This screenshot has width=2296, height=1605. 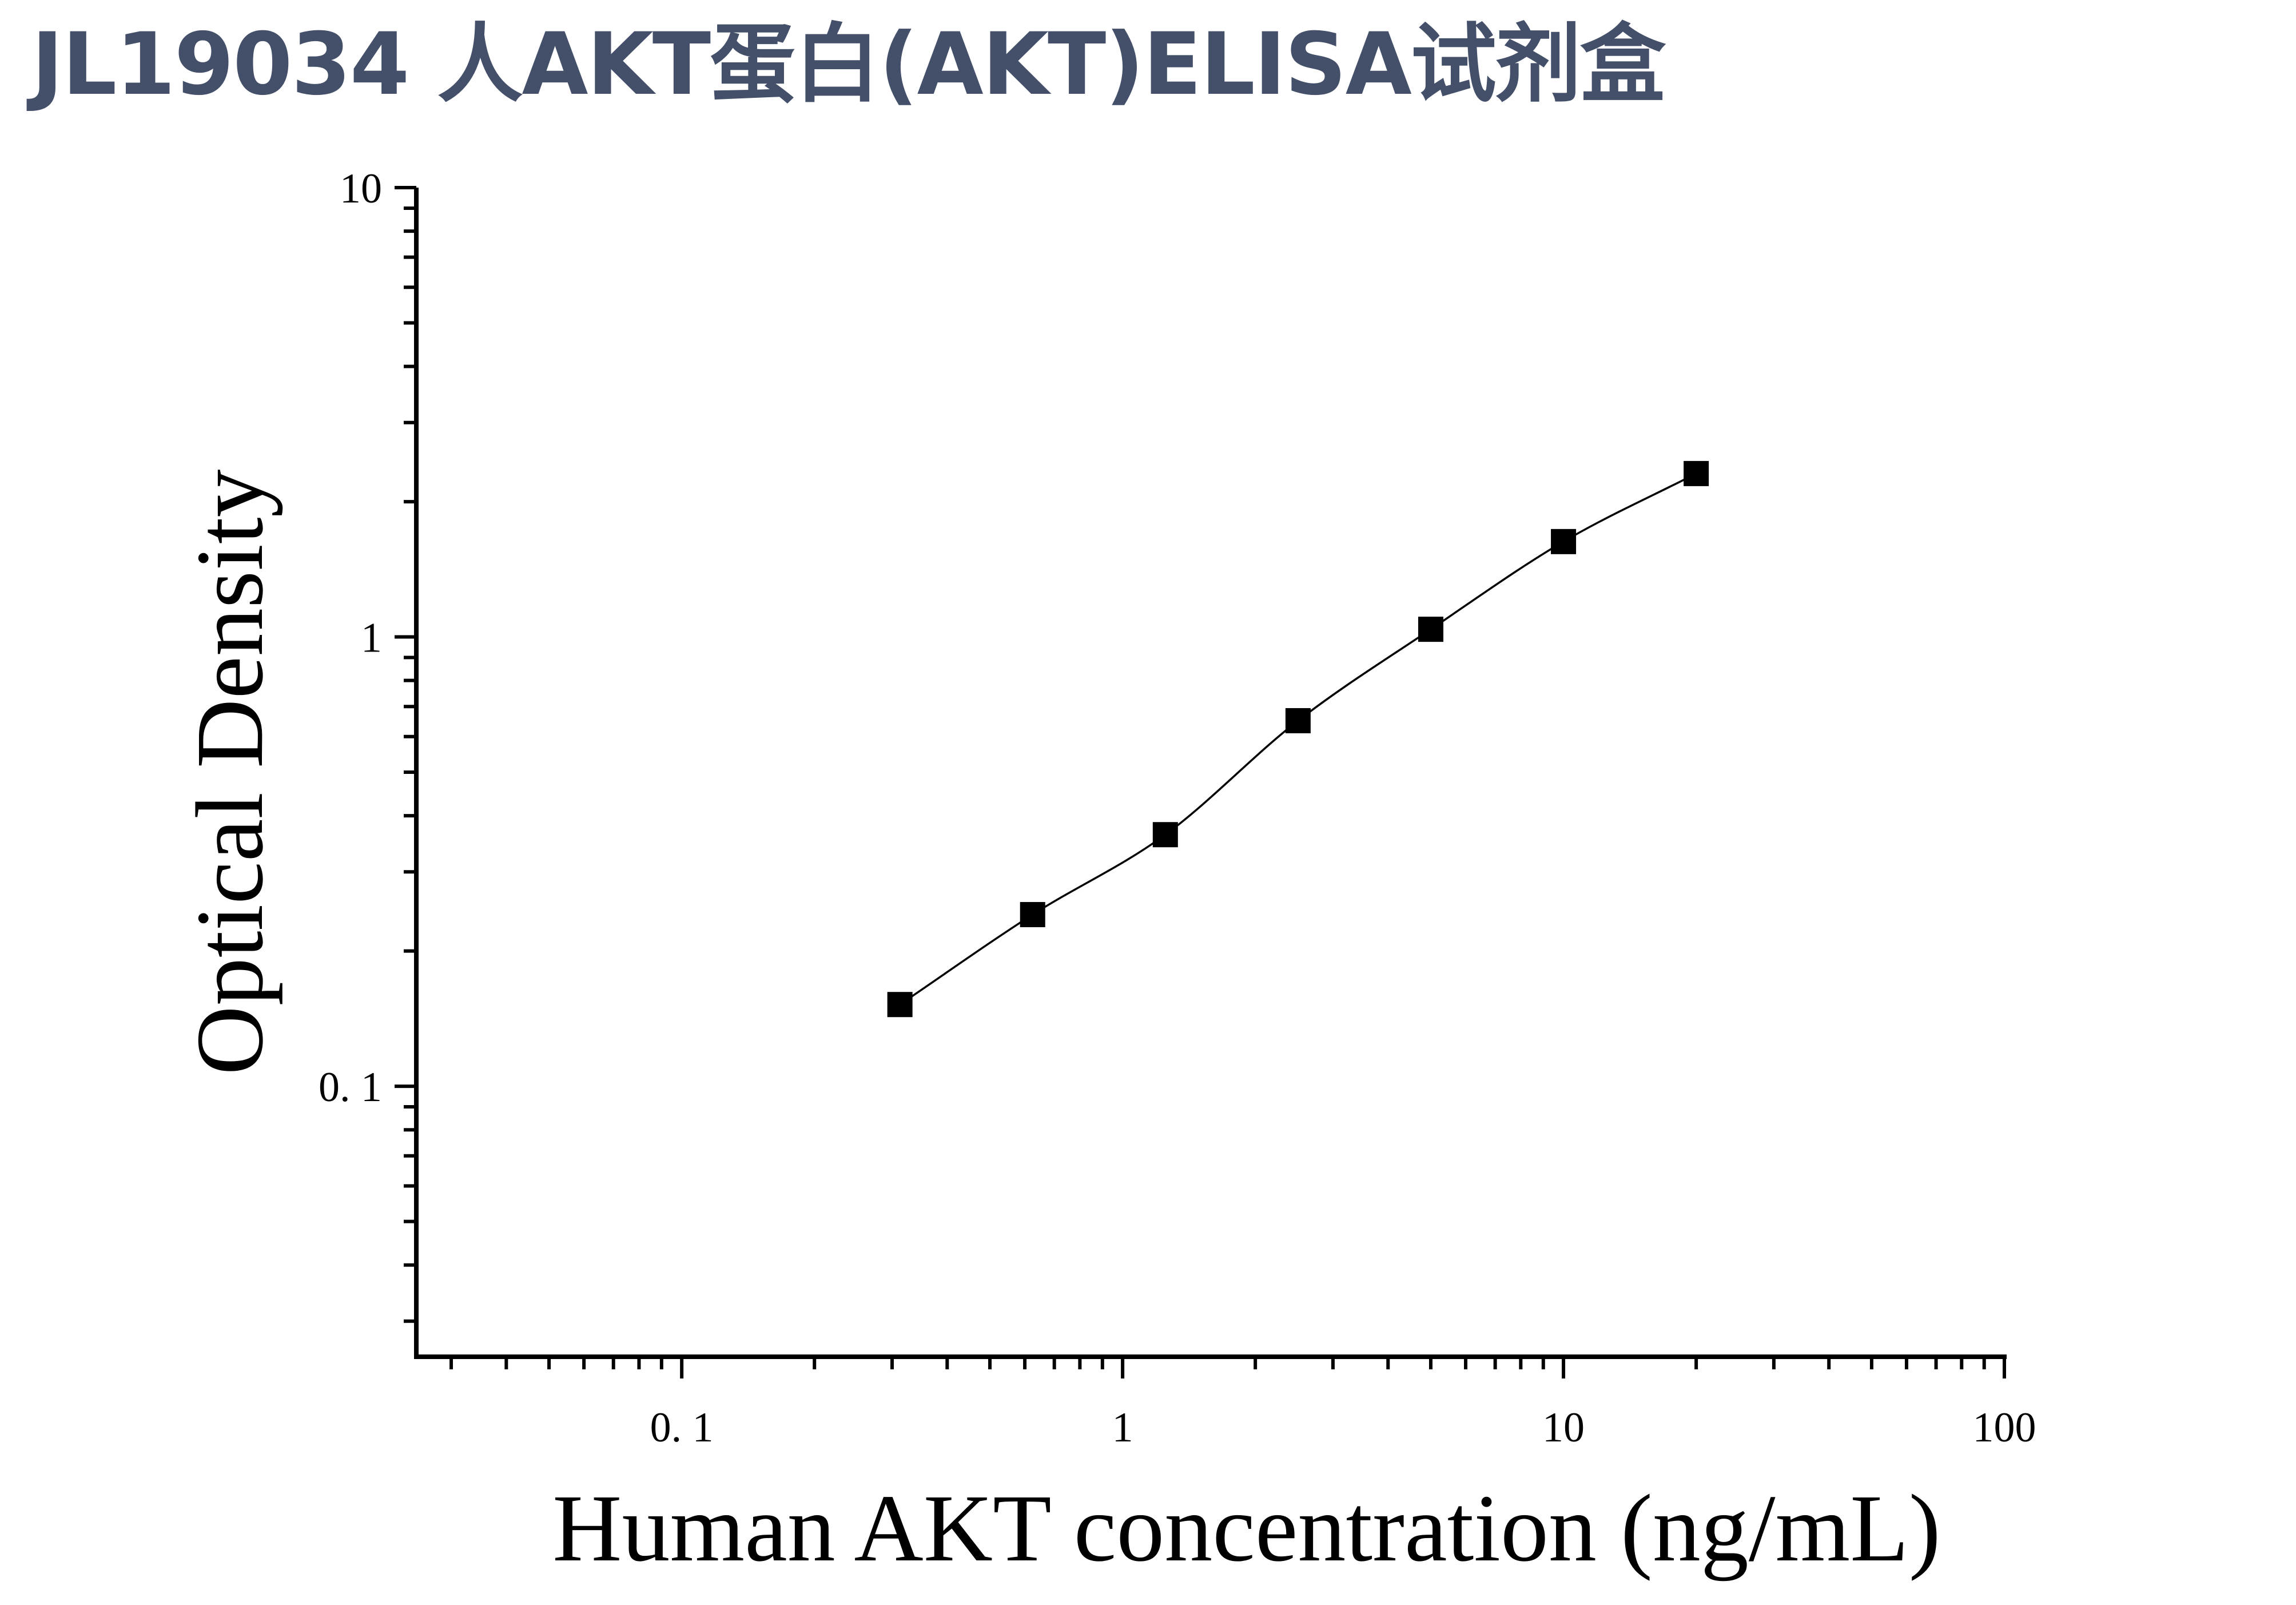 What do you see at coordinates (848, 64) in the screenshot?
I see `page-title: JL19034 人AKT蛋白(AKT)ELISA试剂盒` at bounding box center [848, 64].